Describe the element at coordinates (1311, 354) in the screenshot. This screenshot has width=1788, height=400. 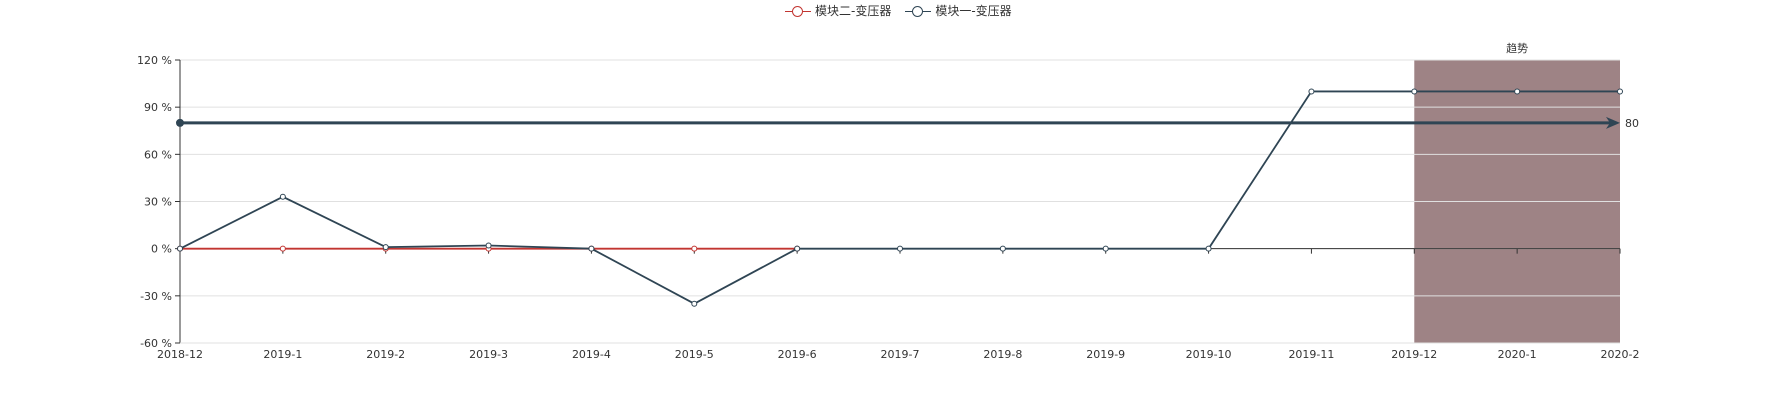
I see `x-tick-label: 2019-11` at that location.